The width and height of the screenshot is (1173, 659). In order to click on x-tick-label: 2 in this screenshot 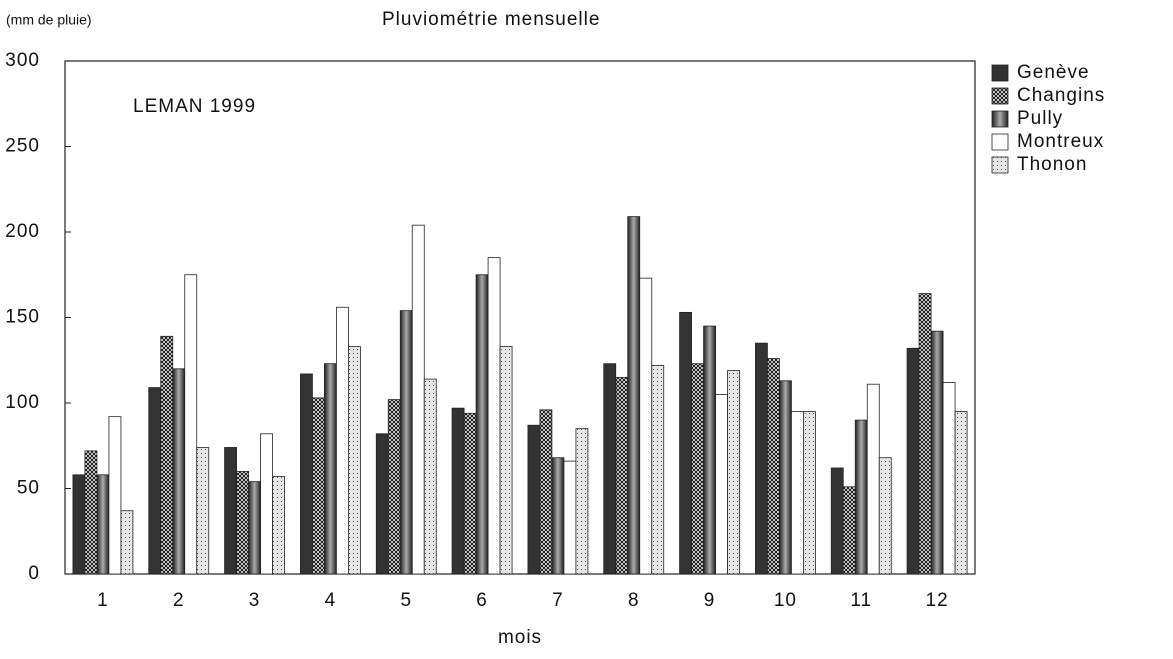, I will do `click(179, 600)`.